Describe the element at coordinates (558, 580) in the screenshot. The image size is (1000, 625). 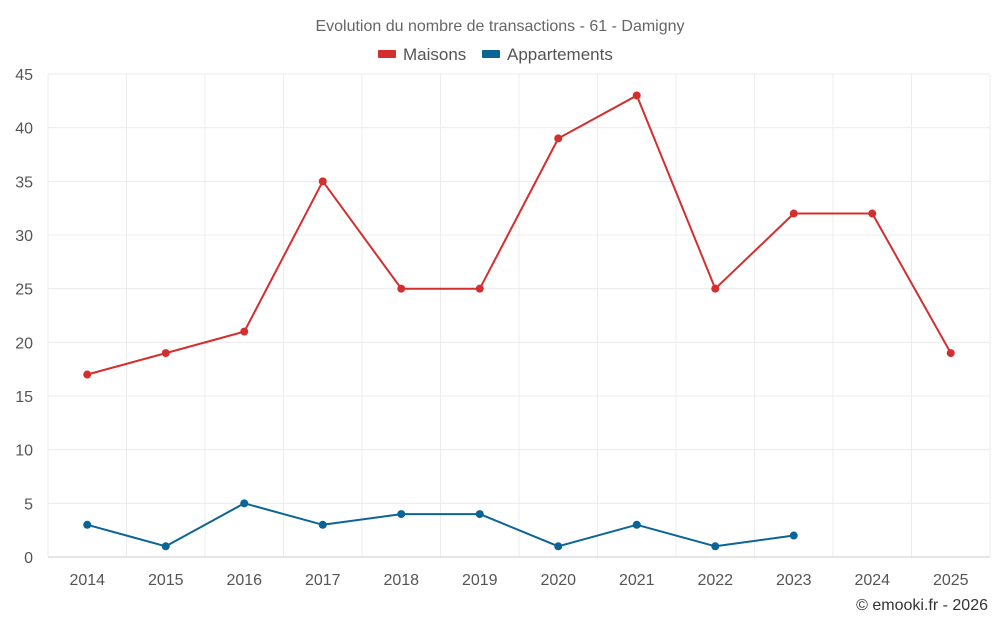
I see `x-tick-label: 2020` at that location.